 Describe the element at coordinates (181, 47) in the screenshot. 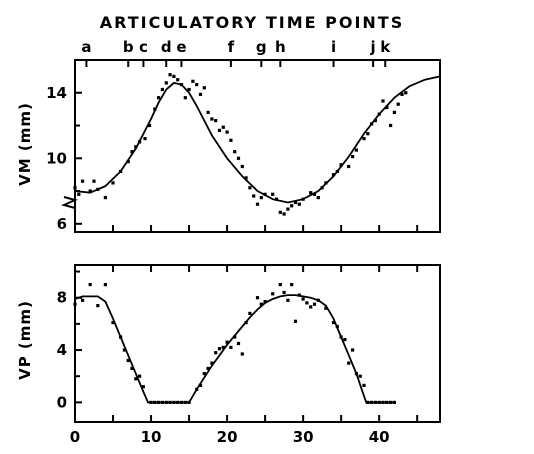

I see `time-point-label: e` at that location.